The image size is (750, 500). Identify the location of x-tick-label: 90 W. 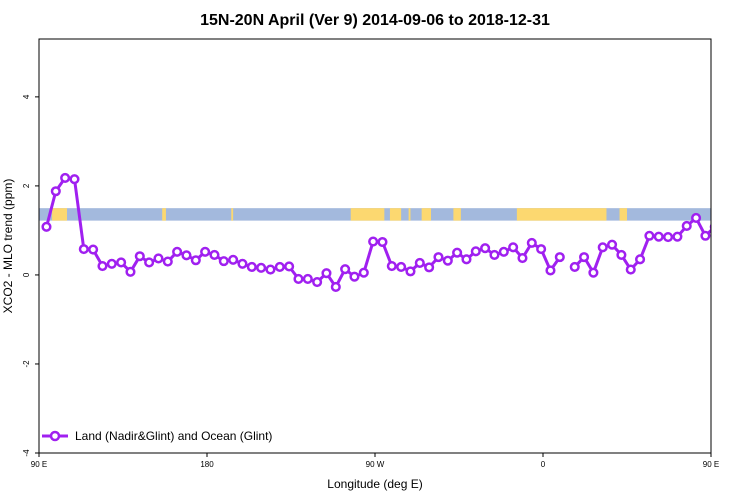
(375, 464).